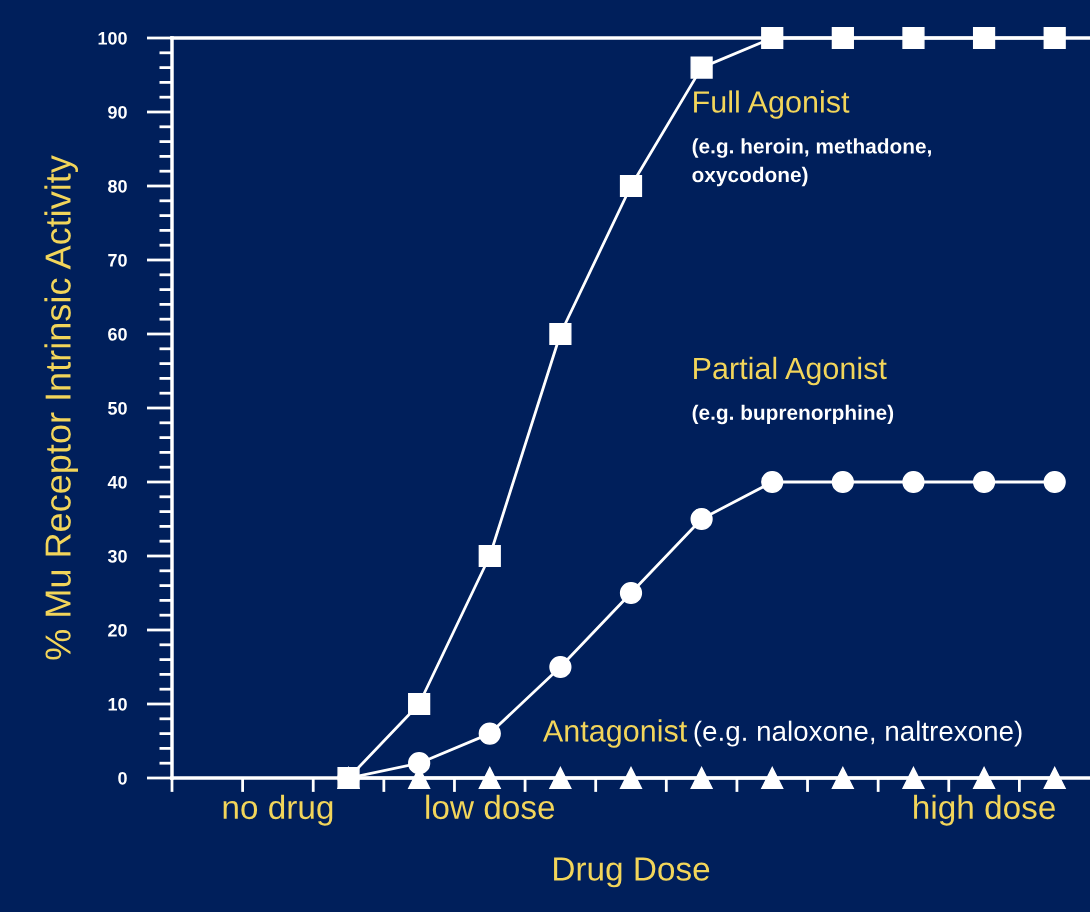 This screenshot has height=912, width=1090. What do you see at coordinates (117, 260) in the screenshot?
I see `y-tick-label: 70` at bounding box center [117, 260].